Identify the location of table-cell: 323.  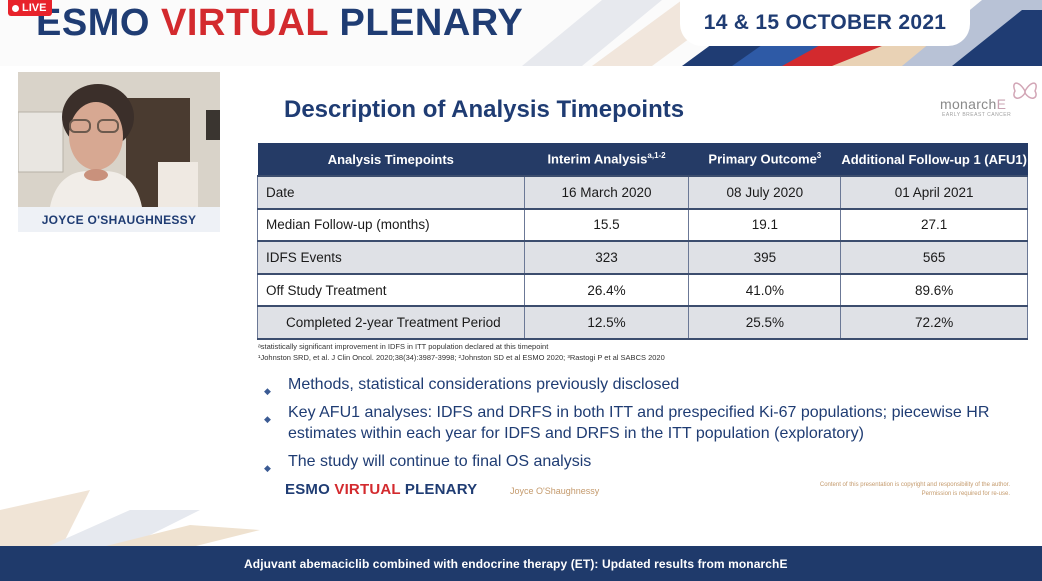
(606, 257).